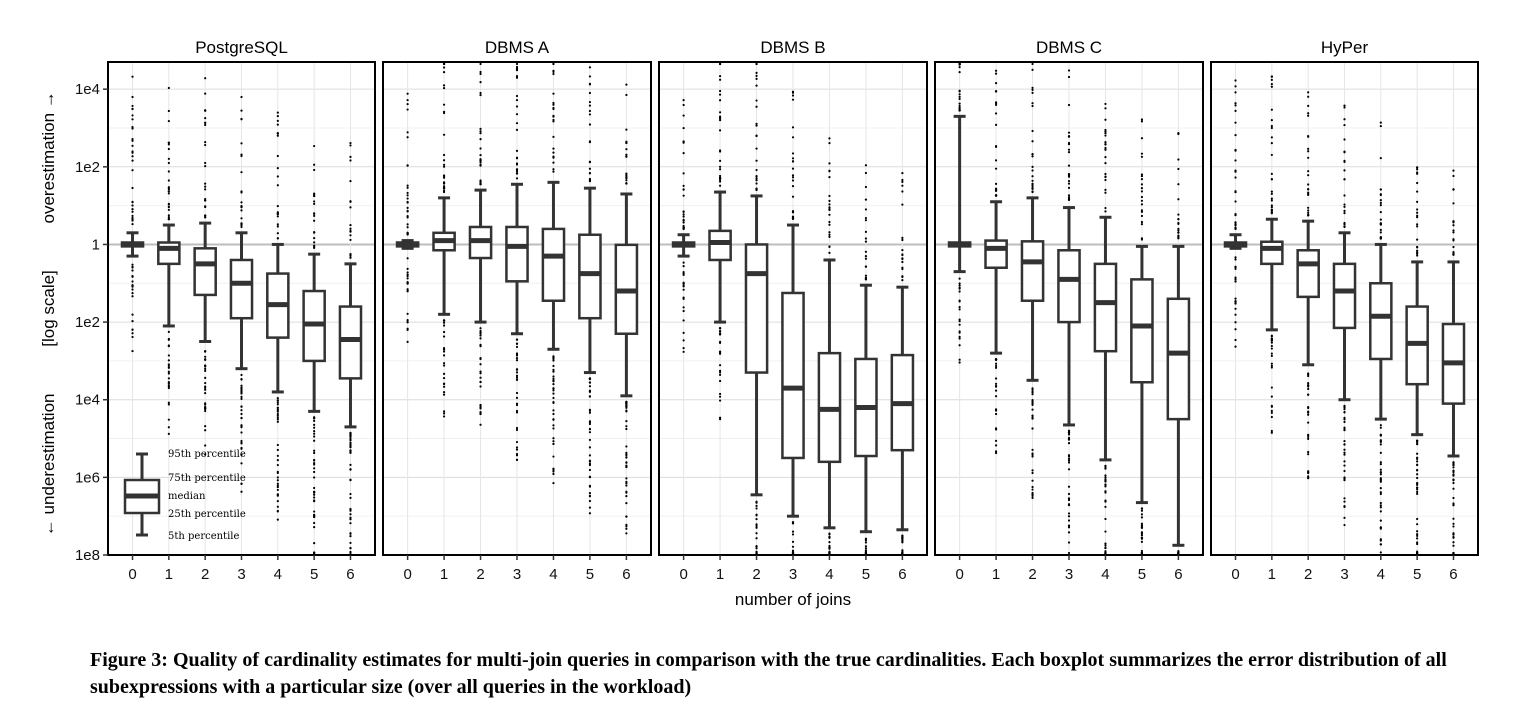 The width and height of the screenshot is (1529, 722). Describe the element at coordinates (1069, 310) in the screenshot. I see `facet-dbms-c: DBMS C 0 1 2 3 4 5 6` at that location.